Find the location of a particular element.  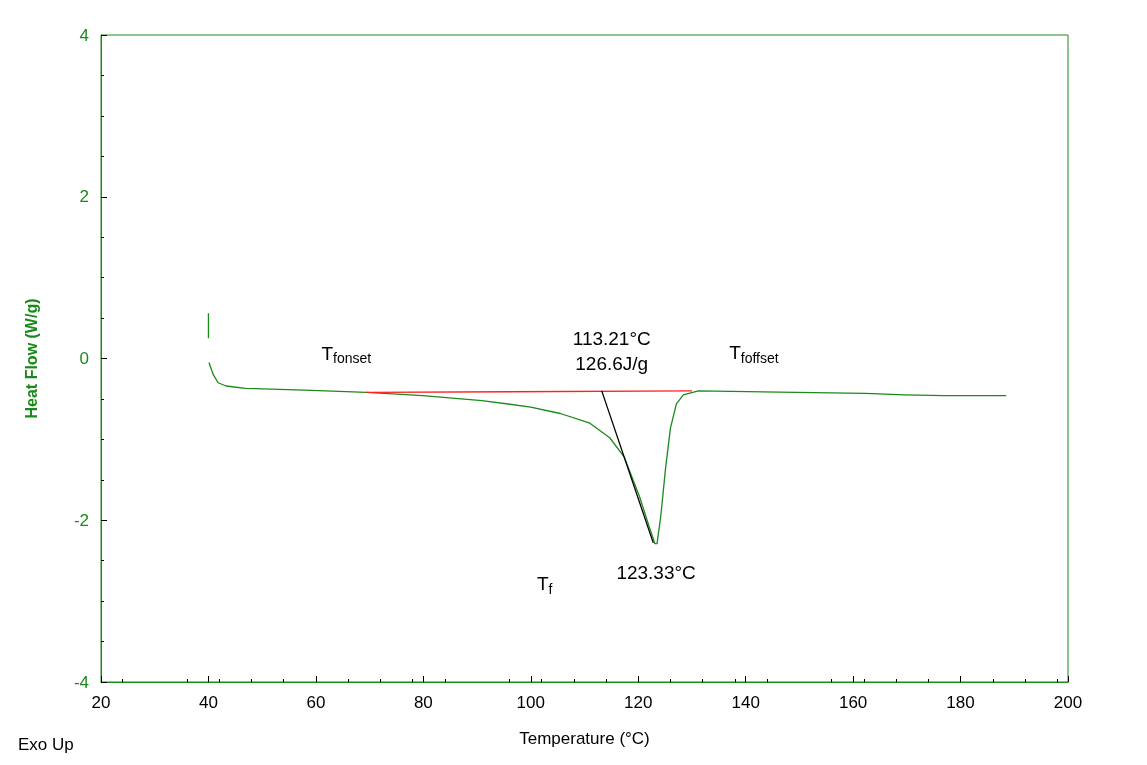

x-tick-label: 120 is located at coordinates (638, 702).